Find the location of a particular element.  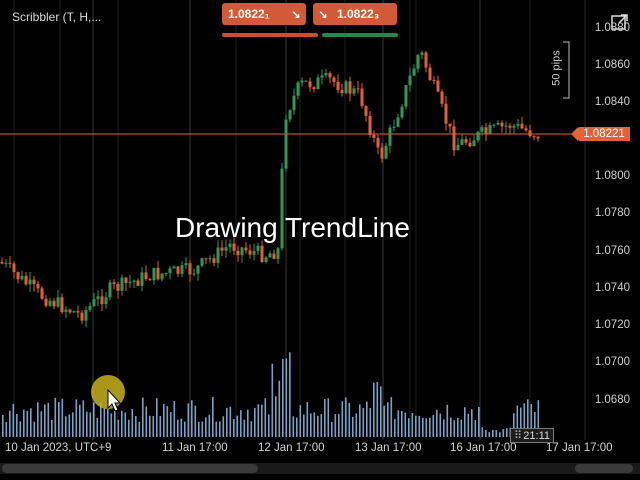

price-axis-label: 1.0700 is located at coordinates (612, 362).